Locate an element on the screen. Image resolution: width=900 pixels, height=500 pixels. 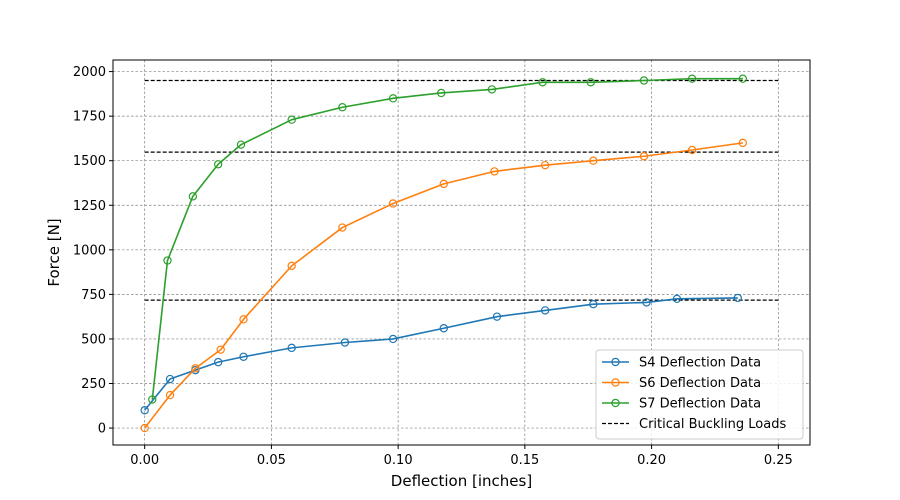
legend-item-s6-deflection-data: S6 Deflection Data is located at coordinates (681, 383).